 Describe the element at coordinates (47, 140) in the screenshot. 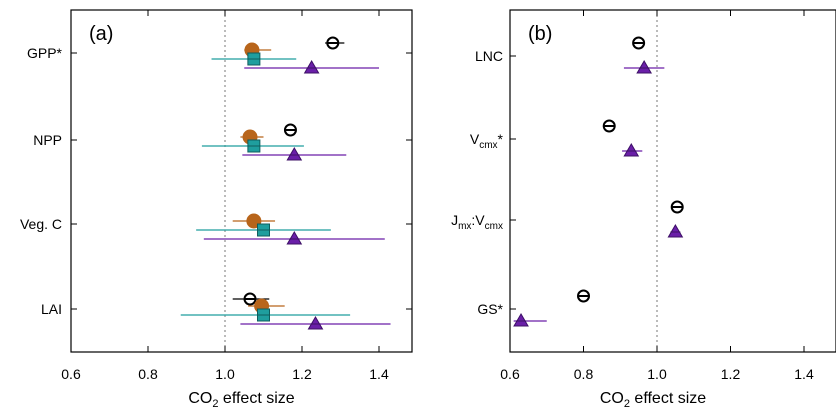

I see `category-label: NPP` at that location.